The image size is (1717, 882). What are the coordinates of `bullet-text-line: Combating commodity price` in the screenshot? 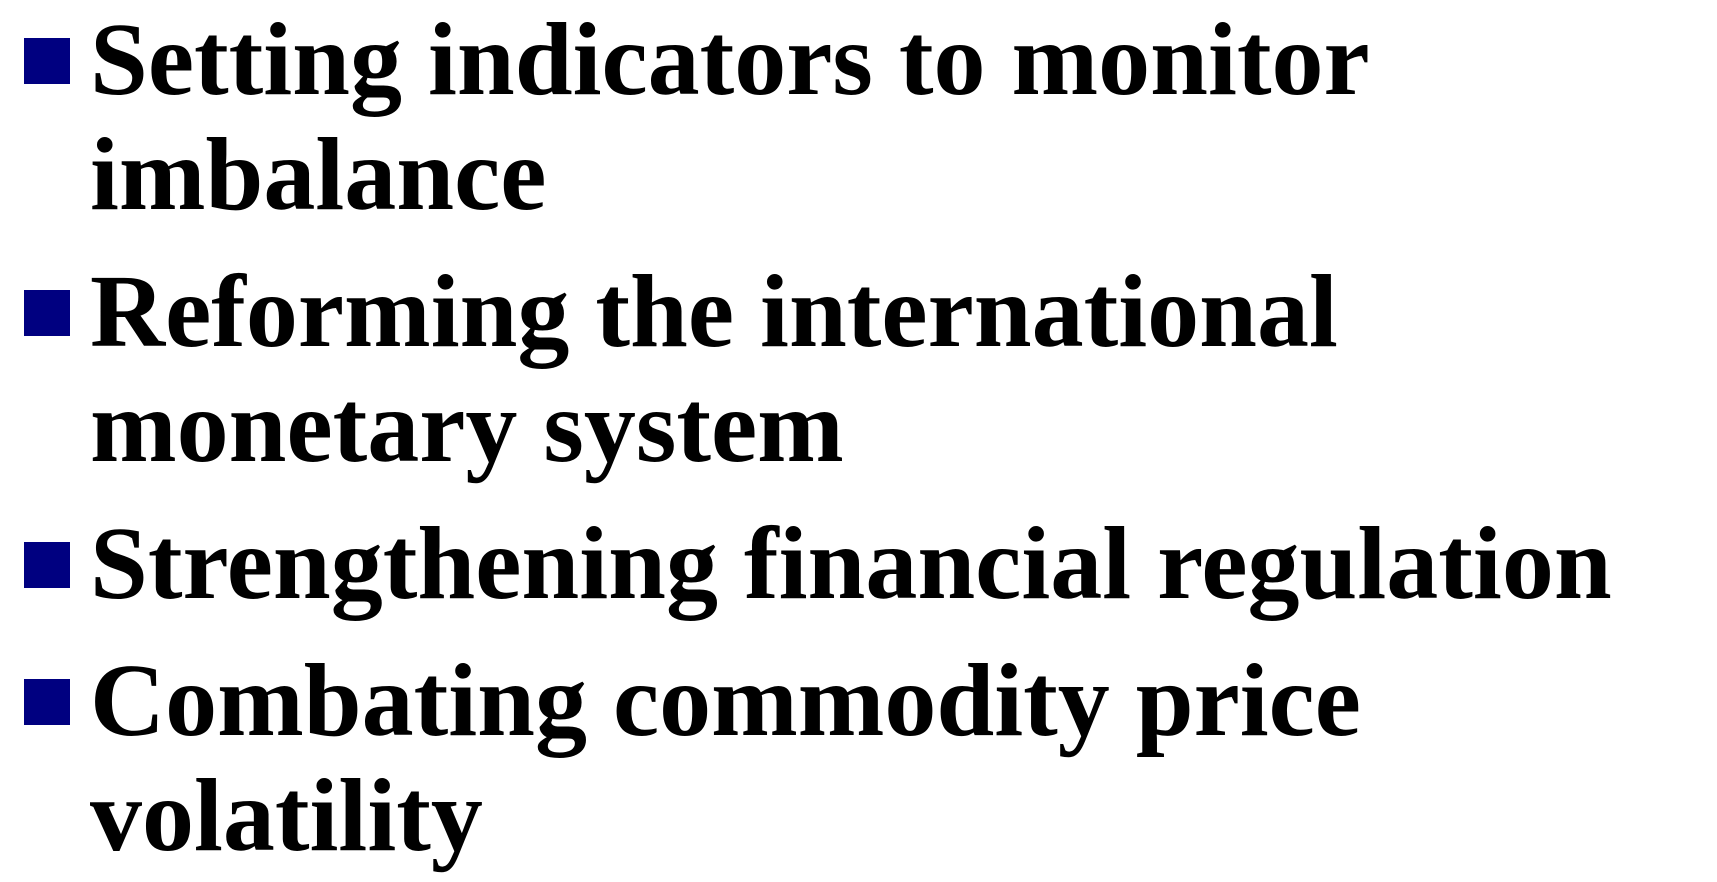 It's located at (725, 700).